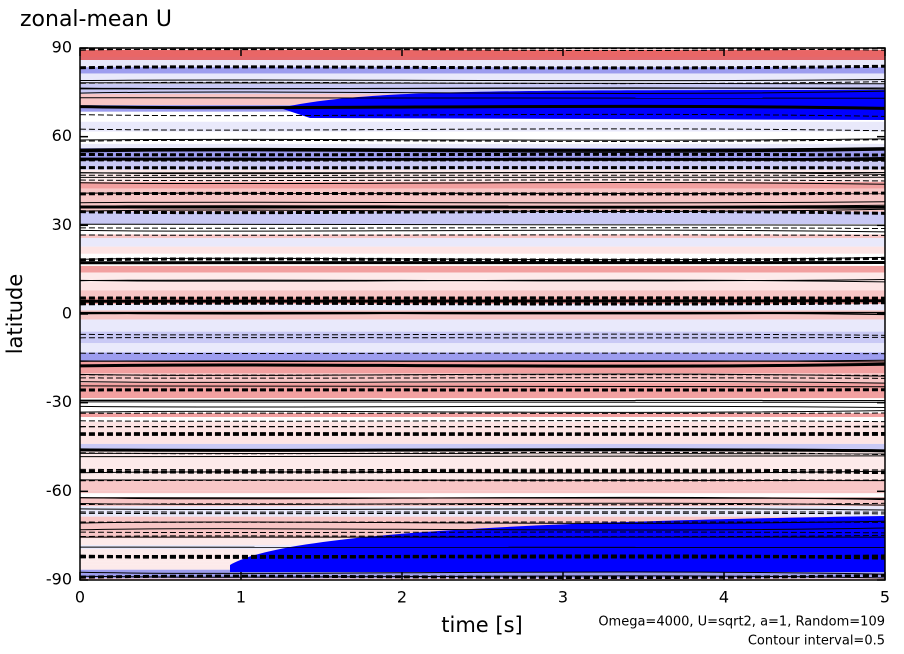 This screenshot has height=654, width=904. Describe the element at coordinates (62, 135) in the screenshot. I see `y-tick-label: 60` at that location.